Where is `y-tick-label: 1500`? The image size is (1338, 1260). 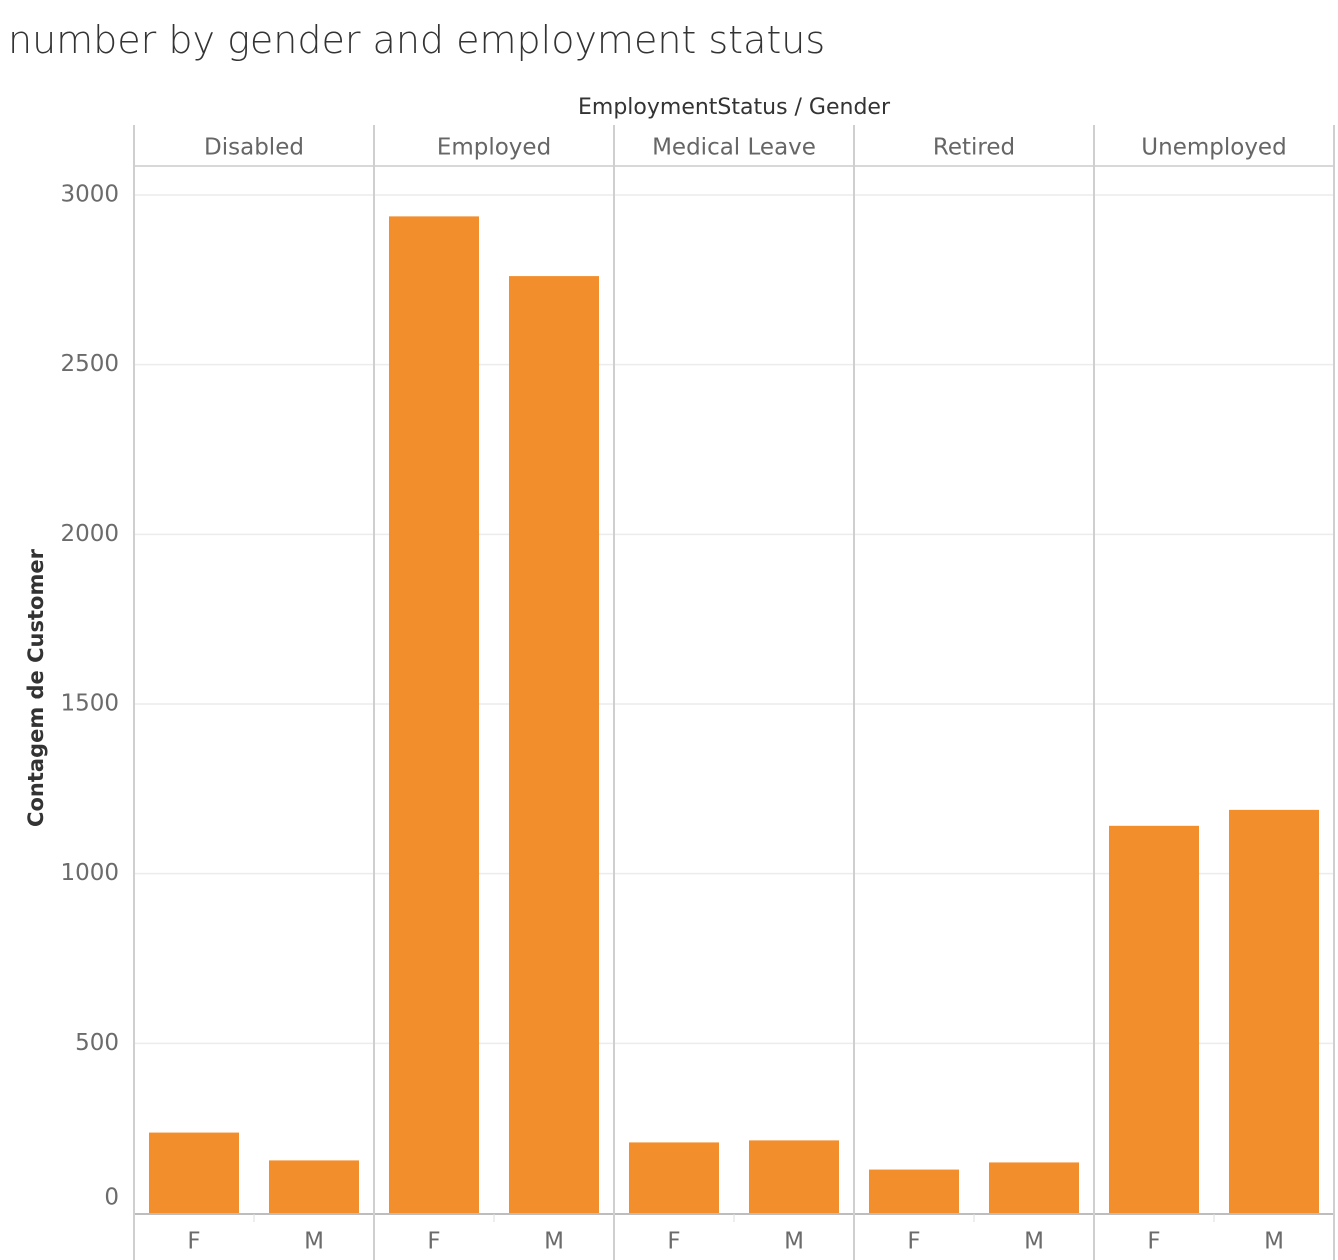 y-tick-label: 1500 is located at coordinates (89, 704).